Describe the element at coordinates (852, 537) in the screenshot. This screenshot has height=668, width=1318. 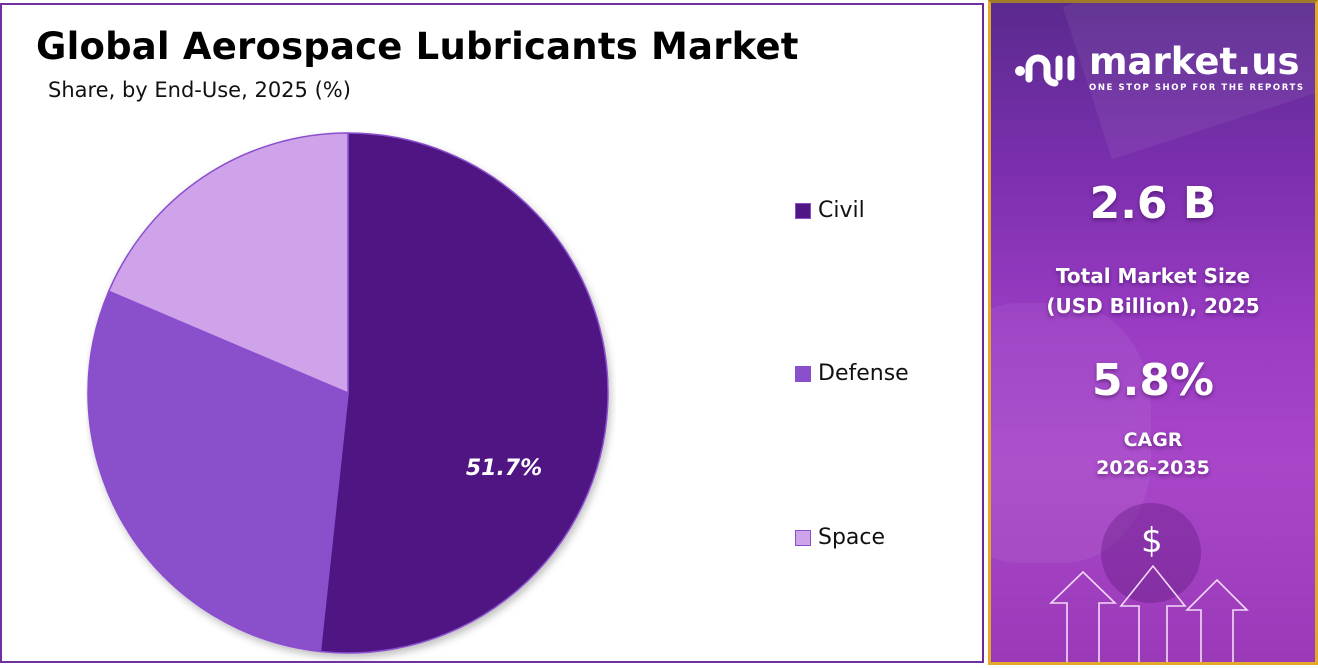
I see `legend-label: Space` at that location.